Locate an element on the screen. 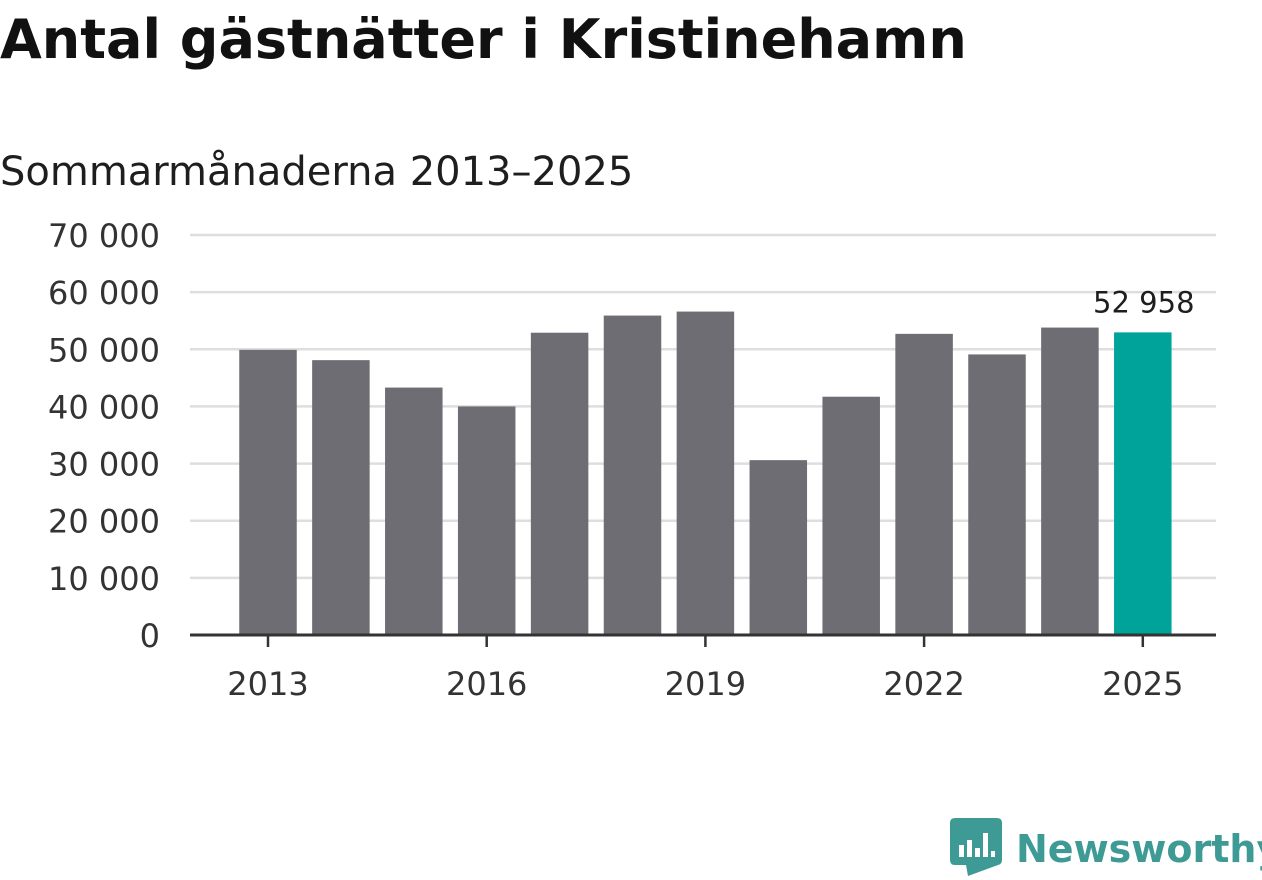 The height and width of the screenshot is (880, 1262). x-axis is located at coordinates (703, 640).